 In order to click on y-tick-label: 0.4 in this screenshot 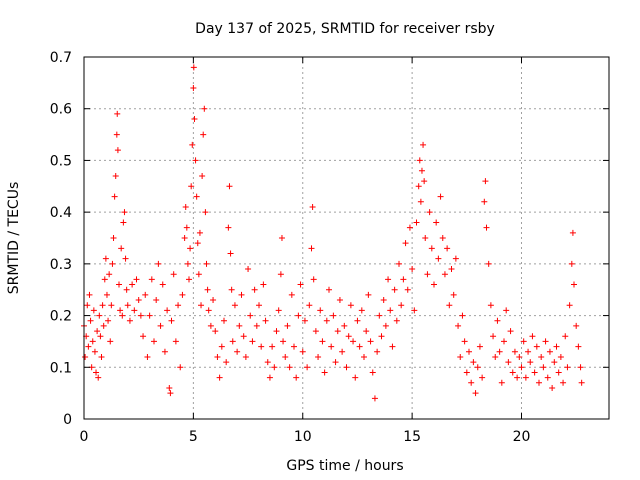, I will do `click(61, 213)`.